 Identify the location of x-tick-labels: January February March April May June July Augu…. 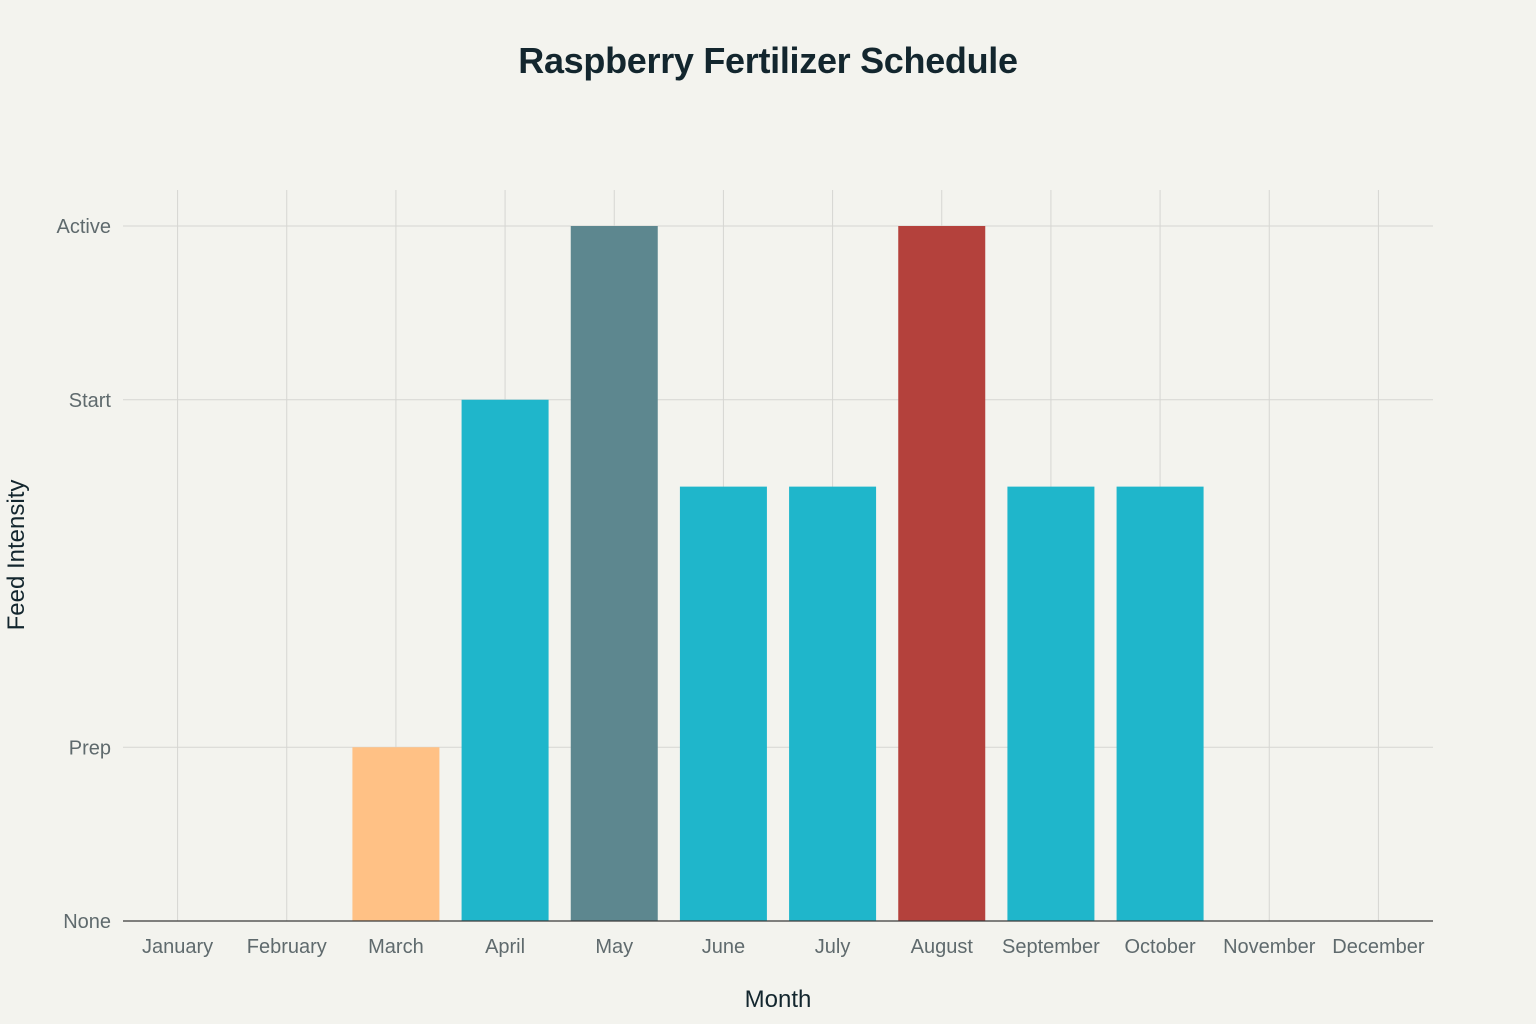
(783, 947).